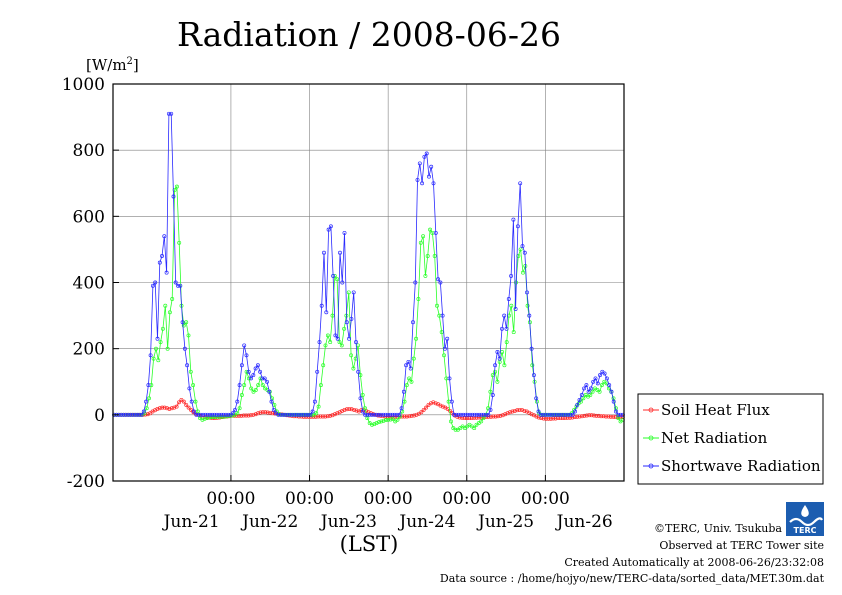 The image size is (842, 595). What do you see at coordinates (89, 350) in the screenshot?
I see `y-tick-label: 200` at bounding box center [89, 350].